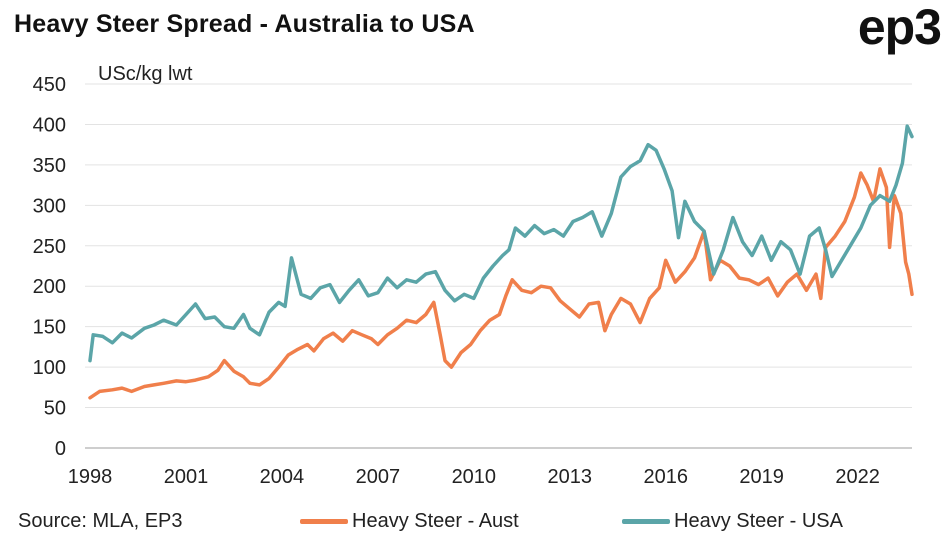 This screenshot has height=543, width=947. I want to click on y-tick-label: 100, so click(49, 368).